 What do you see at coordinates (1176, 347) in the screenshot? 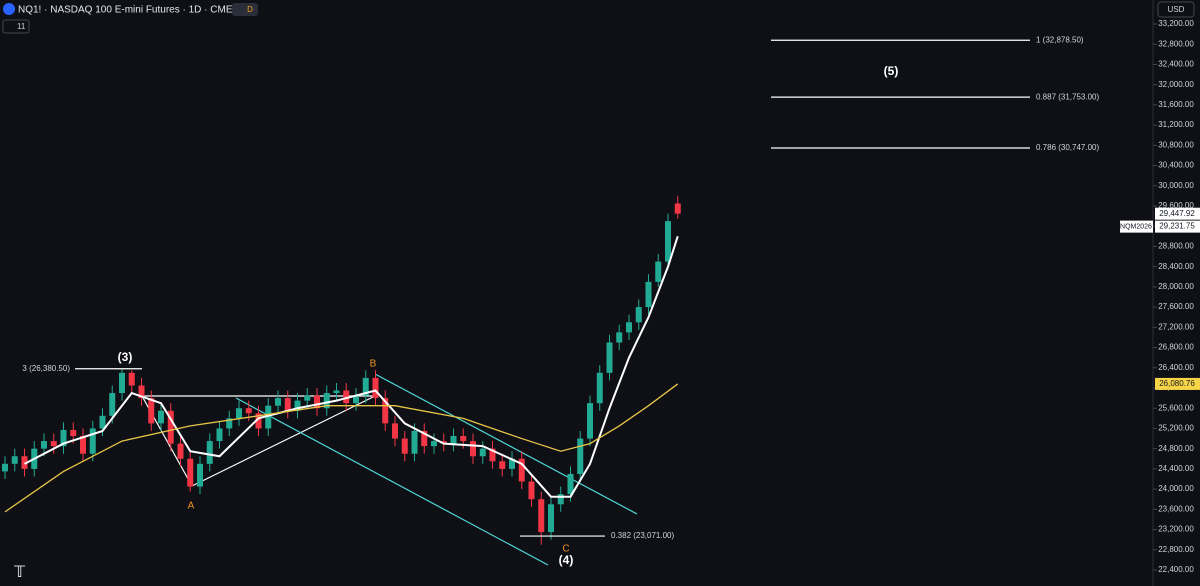
I see `y-tick-label: 26,800.00` at bounding box center [1176, 347].